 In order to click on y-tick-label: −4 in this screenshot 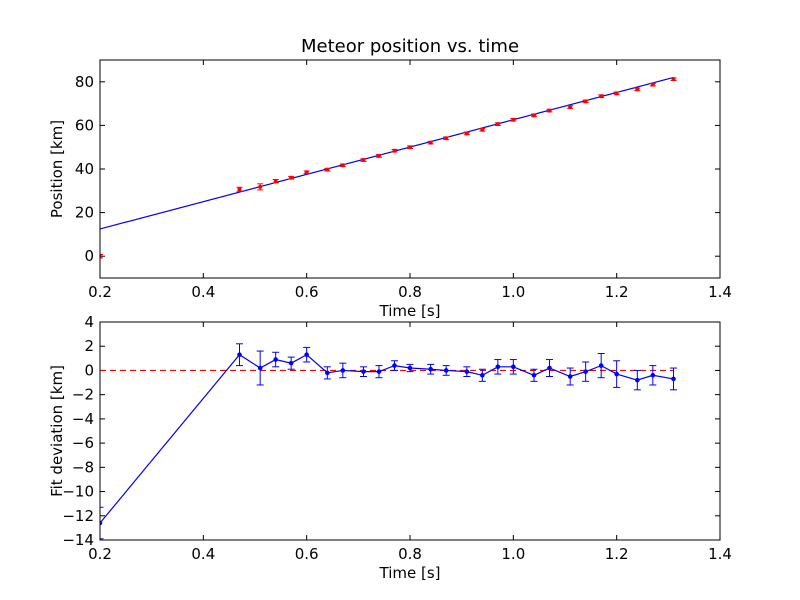, I will do `click(83, 419)`.